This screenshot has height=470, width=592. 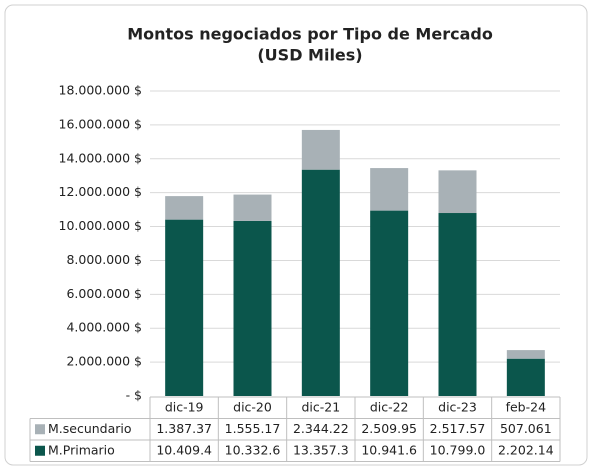 I want to click on legend-label: M.secundario, so click(x=90, y=428).